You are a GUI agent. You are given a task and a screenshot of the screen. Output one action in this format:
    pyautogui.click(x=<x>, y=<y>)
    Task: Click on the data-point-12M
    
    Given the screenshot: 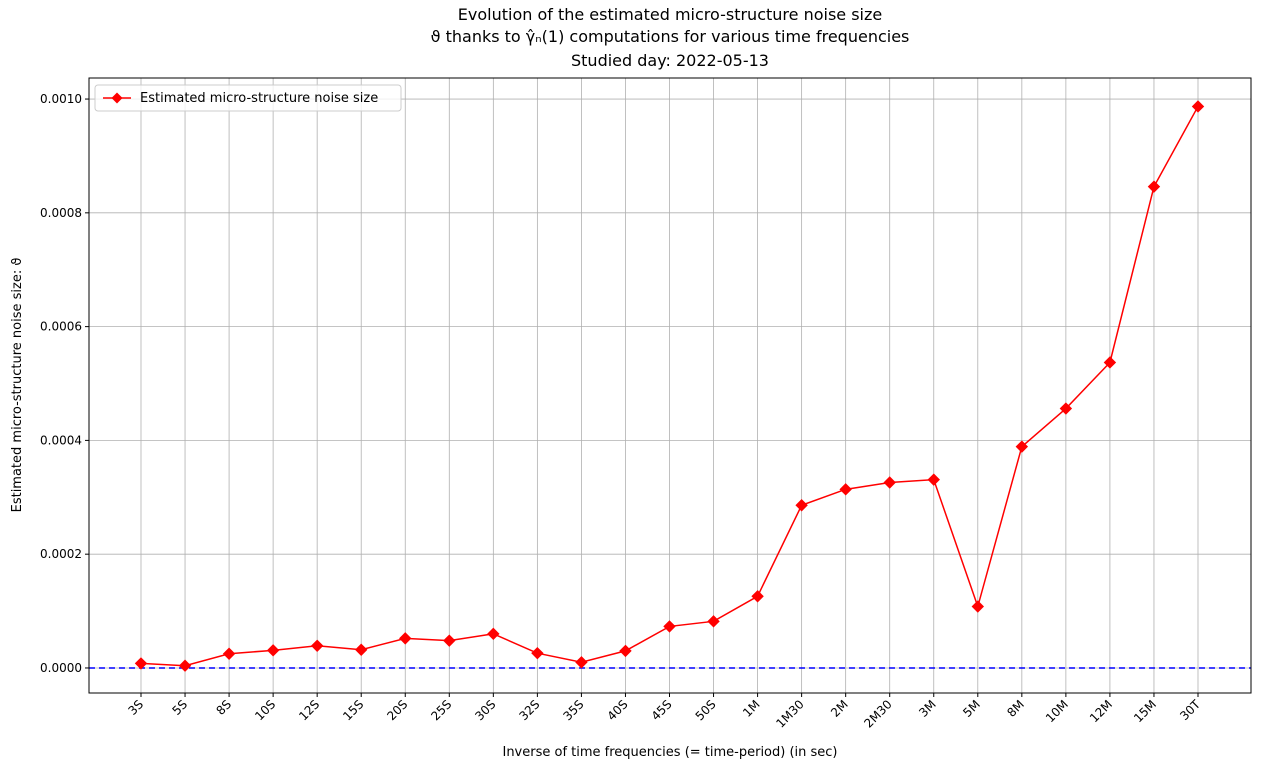 What is the action you would take?
    pyautogui.click(x=1110, y=362)
    